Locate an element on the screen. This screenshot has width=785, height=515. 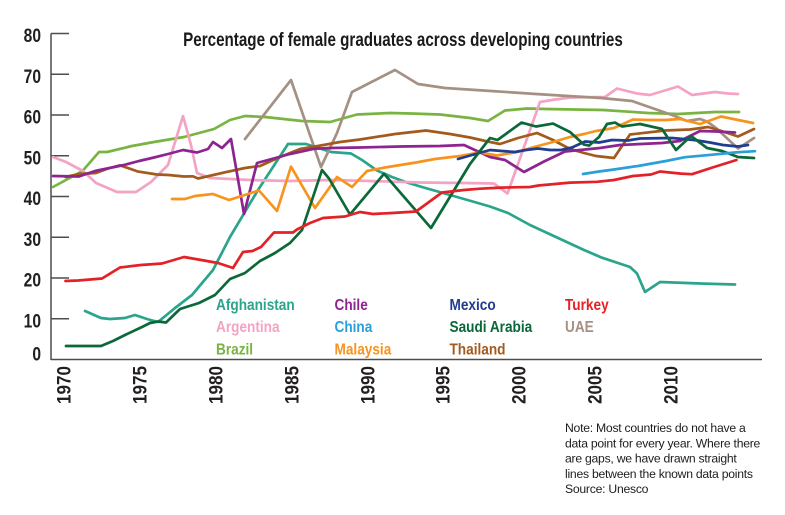
svg-text:lines between the known data p: lines between the known data points is located at coordinates (659, 474).